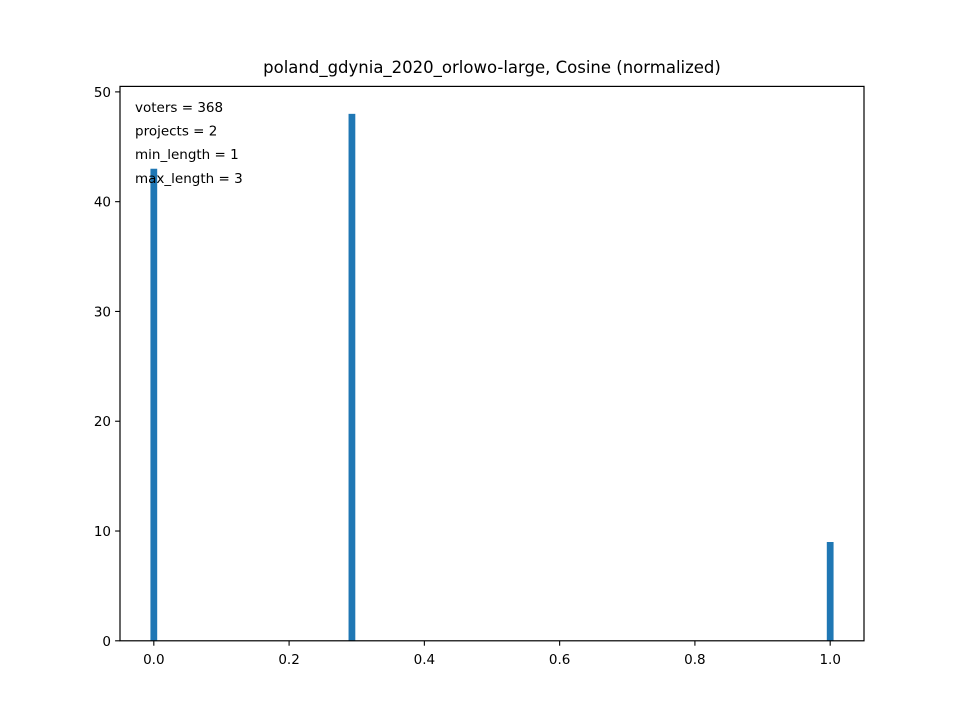 Image resolution: width=960 pixels, height=720 pixels. I want to click on y-tick-label: 50, so click(102, 93).